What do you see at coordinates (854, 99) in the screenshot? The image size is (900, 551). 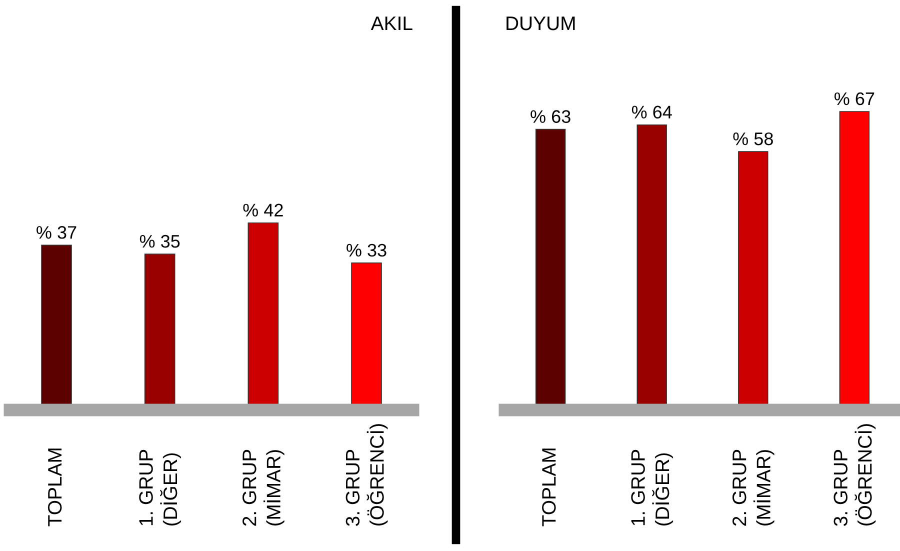 I see `data-label: % 67` at bounding box center [854, 99].